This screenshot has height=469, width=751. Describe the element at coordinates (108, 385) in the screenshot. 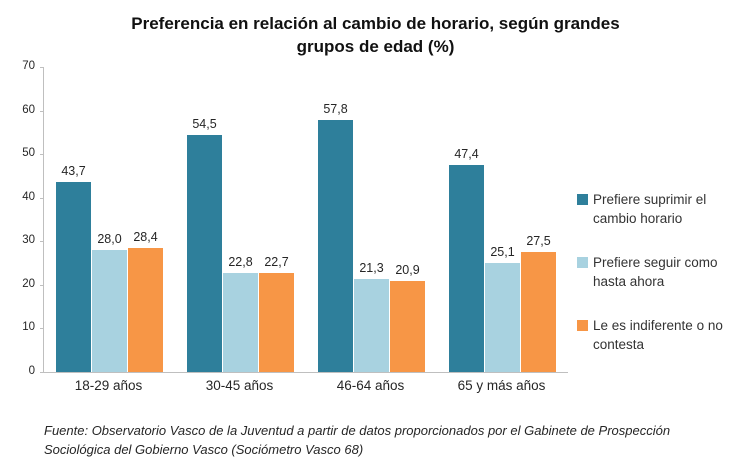

I see `category-label: 18-29 años` at that location.